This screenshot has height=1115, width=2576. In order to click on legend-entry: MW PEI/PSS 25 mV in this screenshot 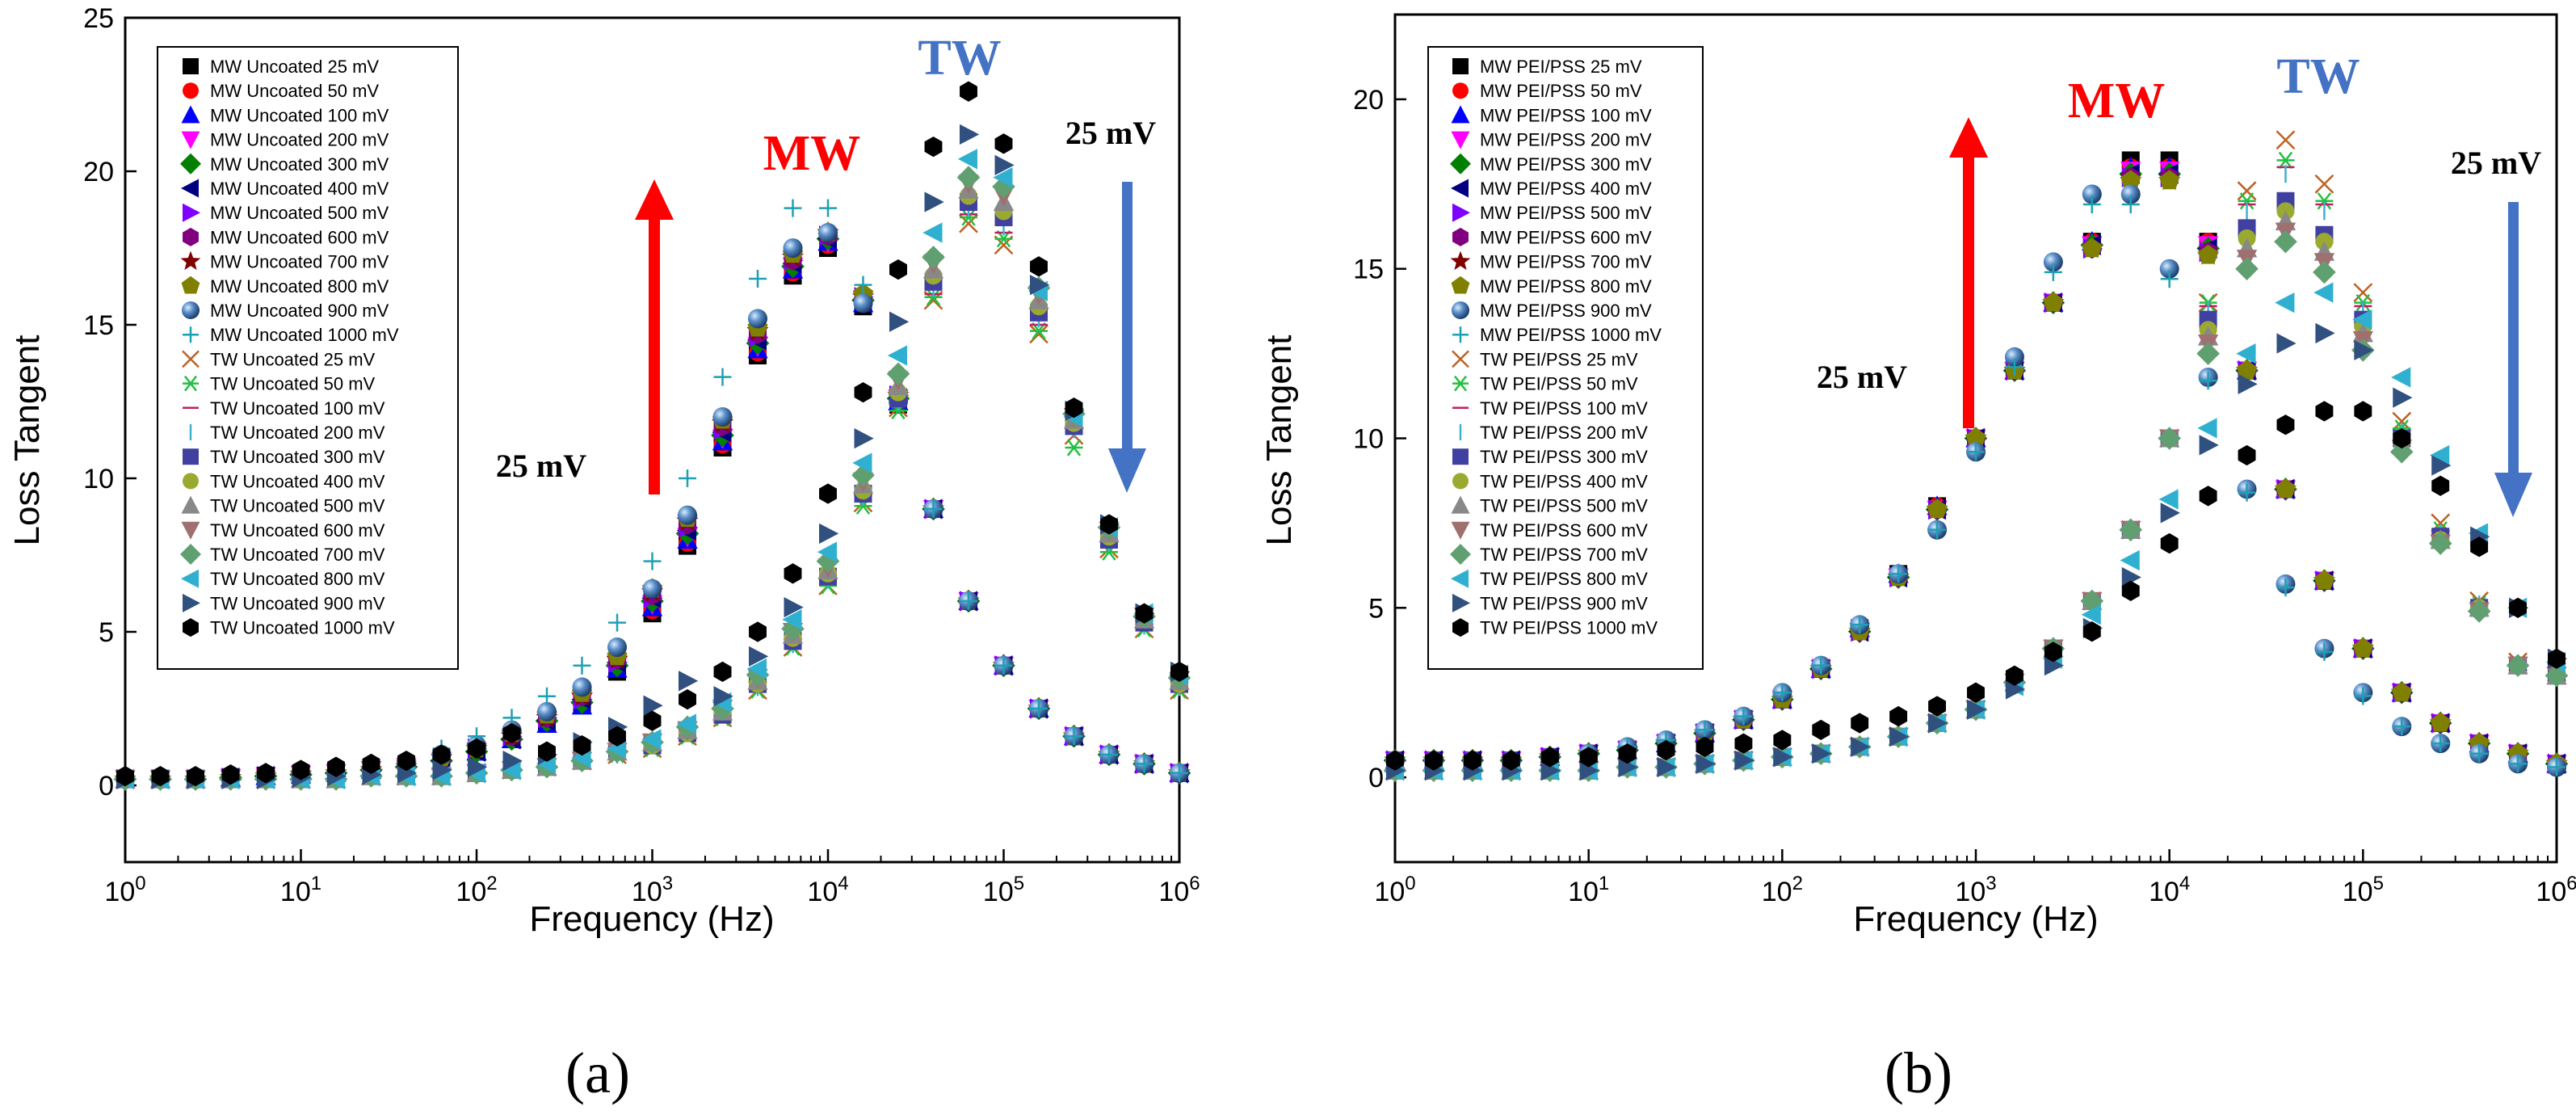, I will do `click(1561, 67)`.